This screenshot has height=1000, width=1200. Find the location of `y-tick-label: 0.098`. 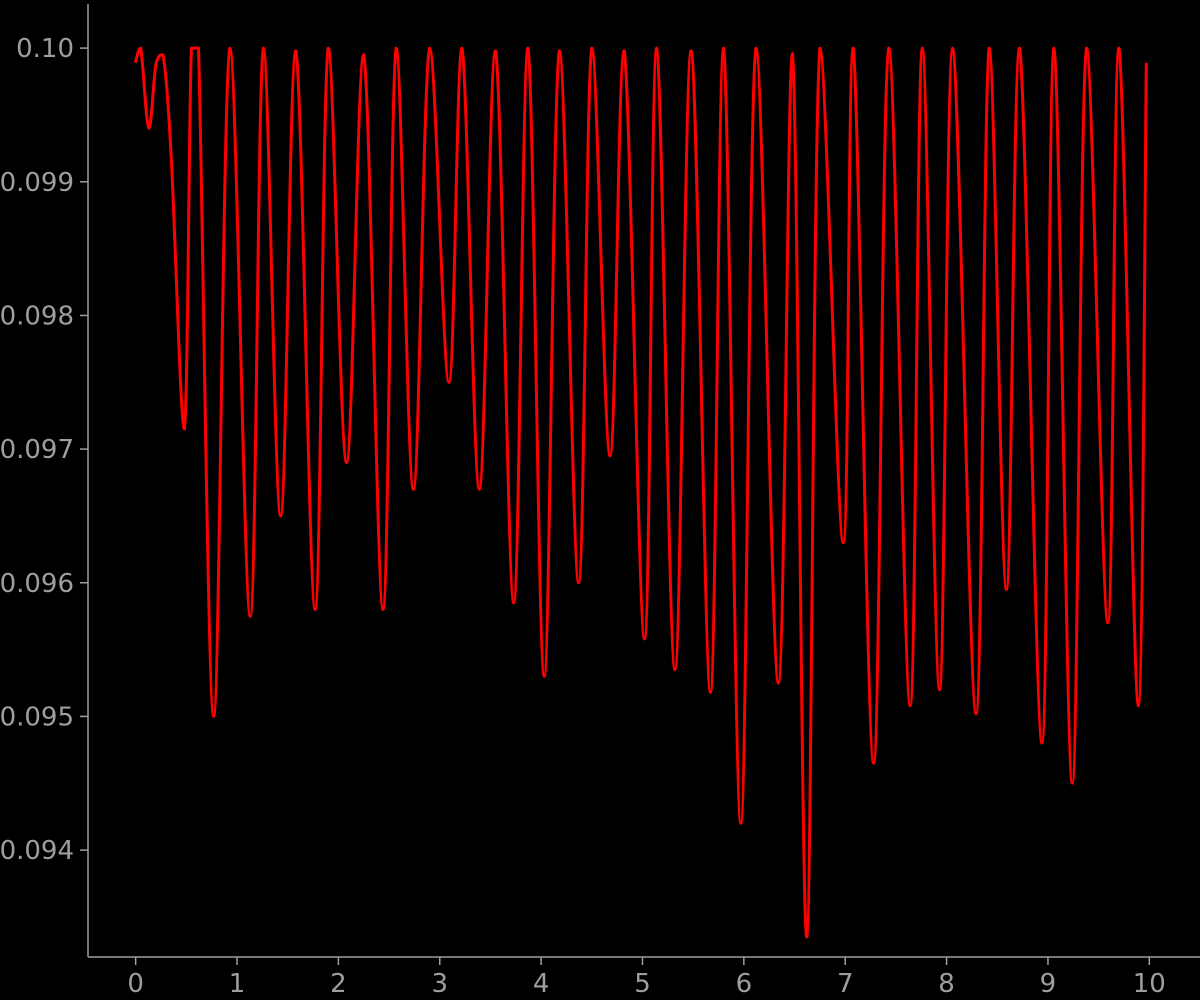

y-tick-label: 0.098 is located at coordinates (37, 316).